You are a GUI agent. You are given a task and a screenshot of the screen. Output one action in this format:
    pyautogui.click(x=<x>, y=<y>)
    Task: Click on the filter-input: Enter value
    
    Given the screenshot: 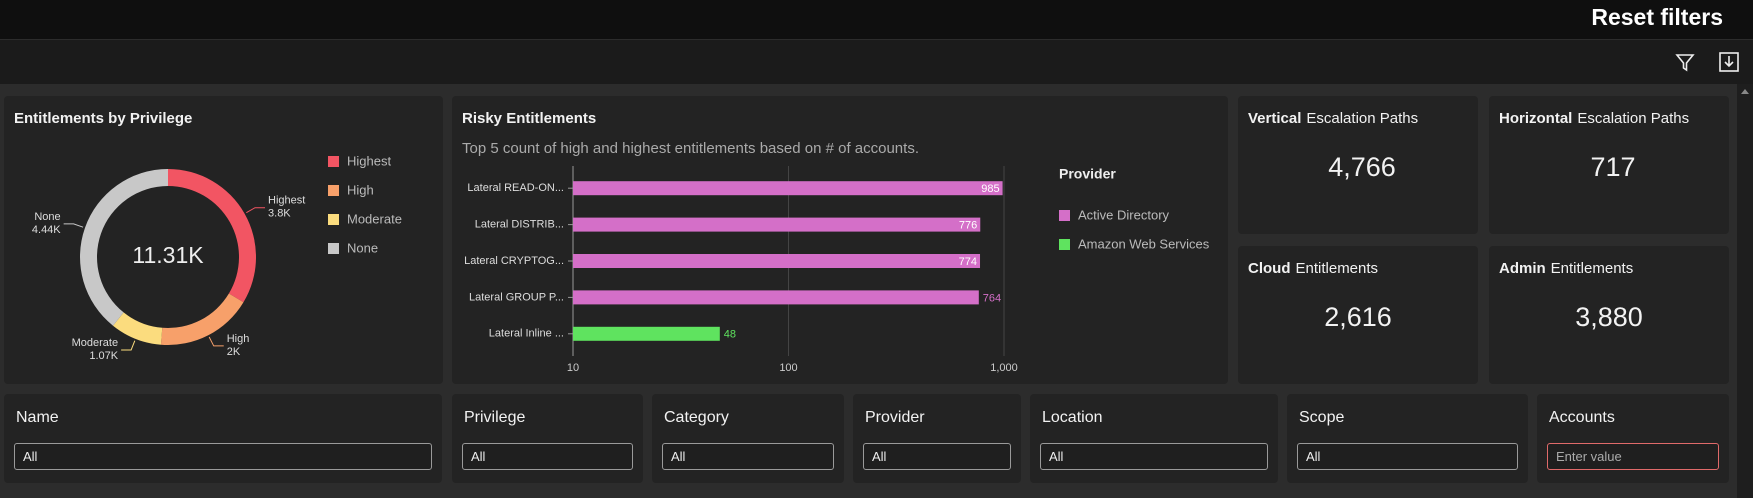 What is the action you would take?
    pyautogui.click(x=1633, y=456)
    